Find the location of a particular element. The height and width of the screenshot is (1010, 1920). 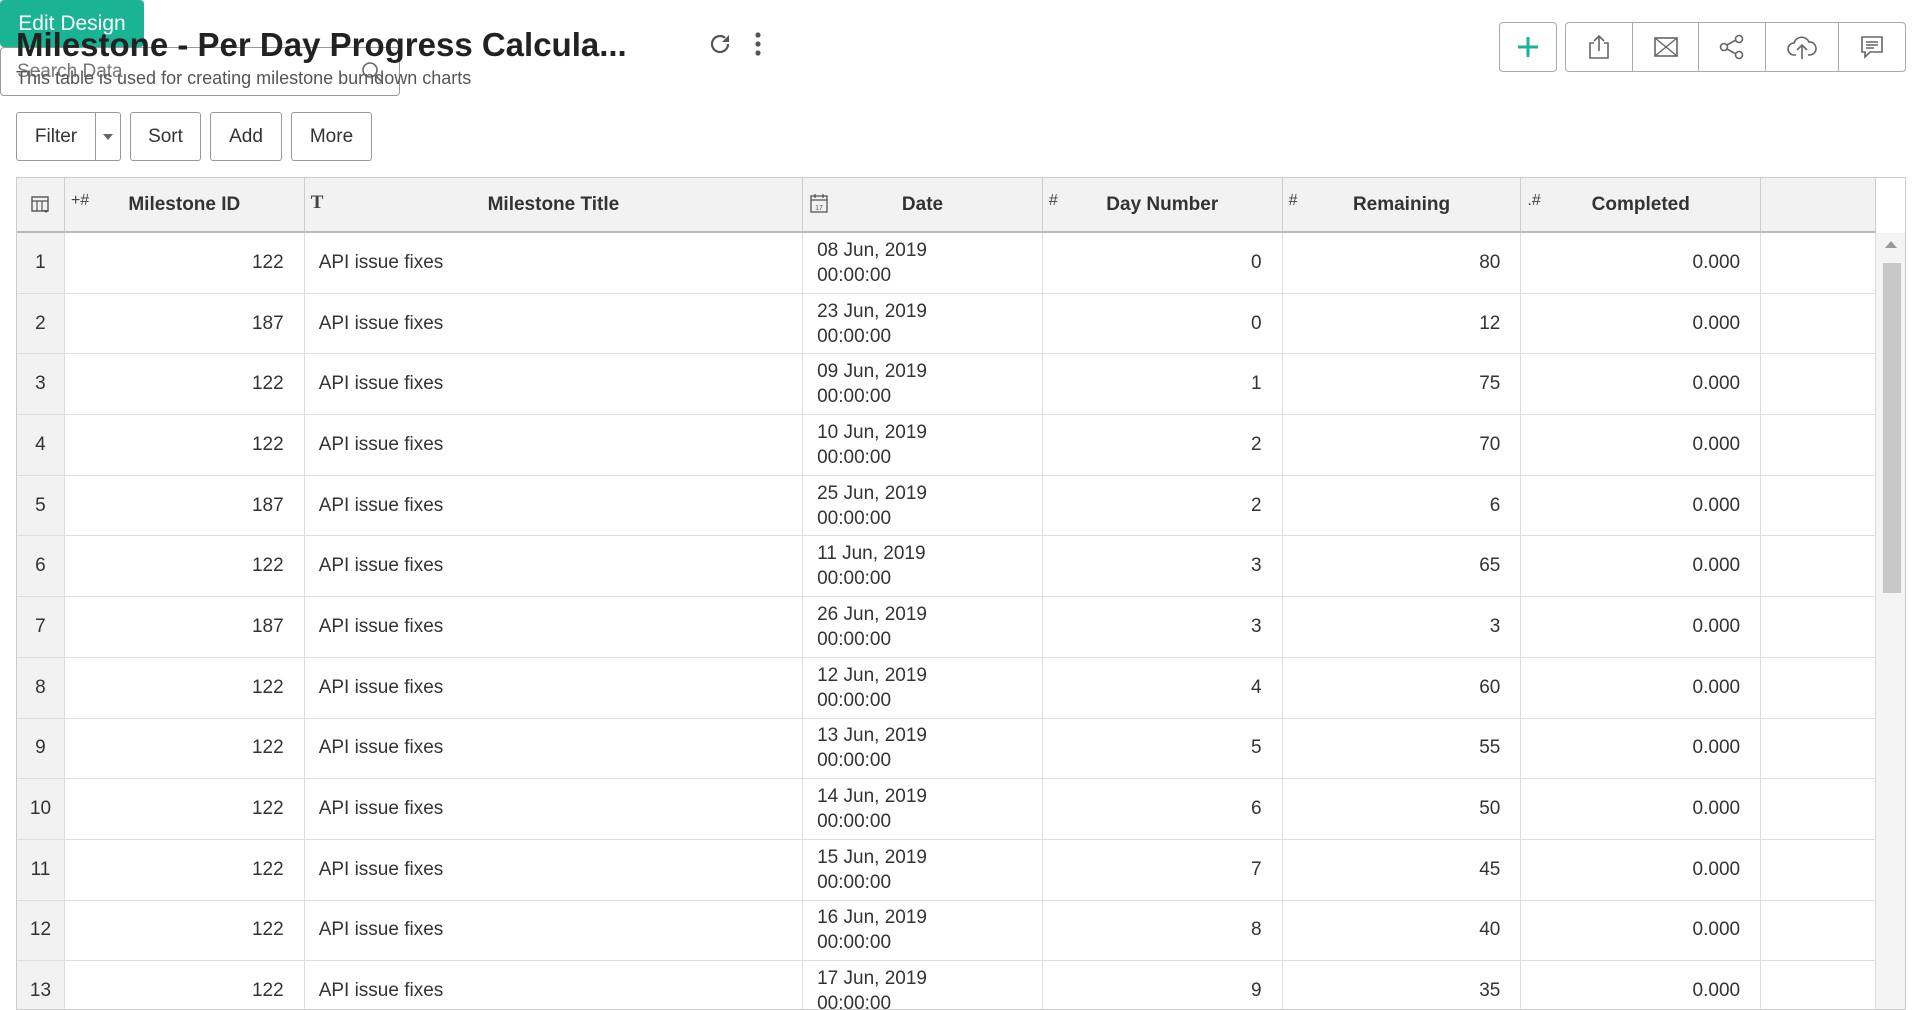

remaining-cell: 75 is located at coordinates (1402, 384).